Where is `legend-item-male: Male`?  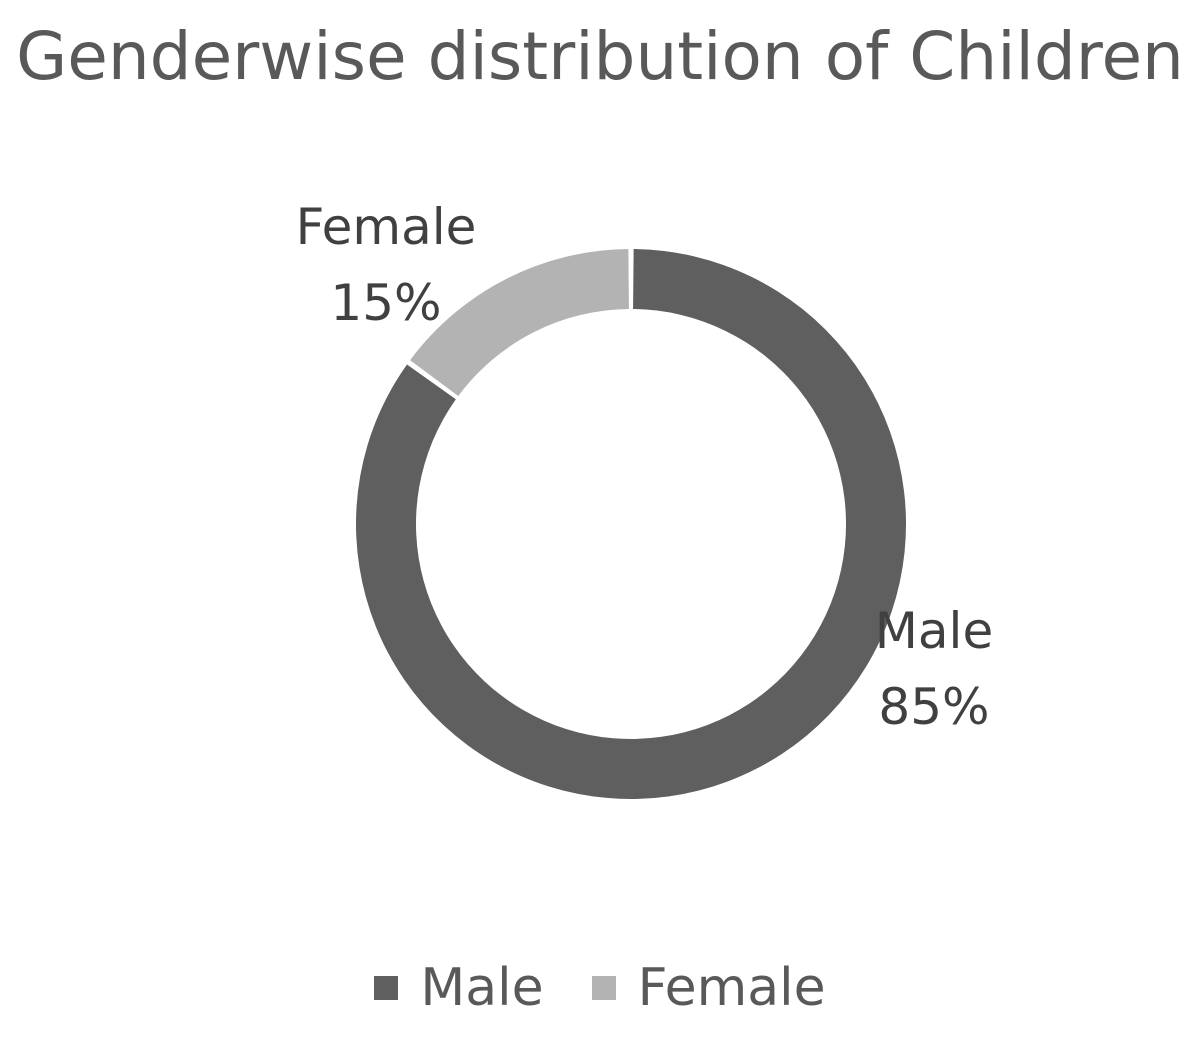 legend-item-male: Male is located at coordinates (459, 988).